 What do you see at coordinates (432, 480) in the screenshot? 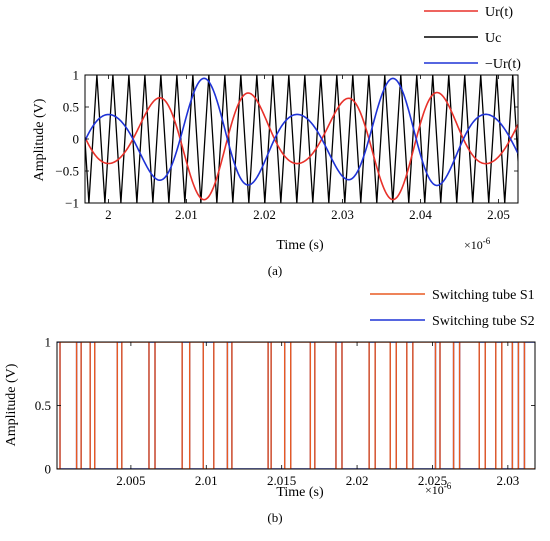
I see `x-tick-label: 2.025` at bounding box center [432, 480].